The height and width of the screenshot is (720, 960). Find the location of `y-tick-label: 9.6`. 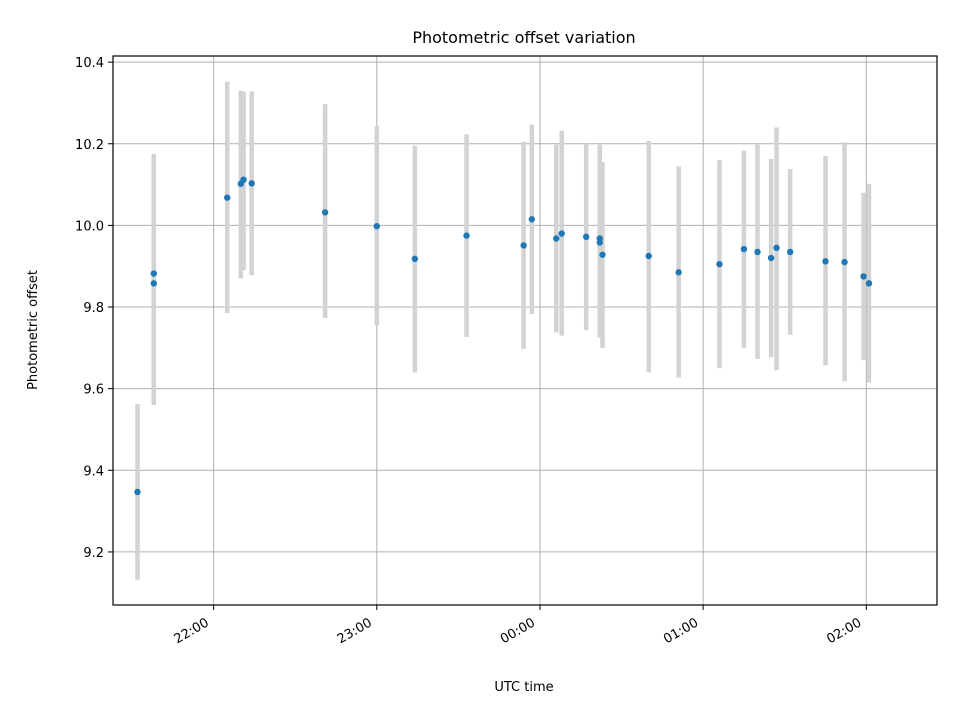

y-tick-label: 9.6 is located at coordinates (93, 390).